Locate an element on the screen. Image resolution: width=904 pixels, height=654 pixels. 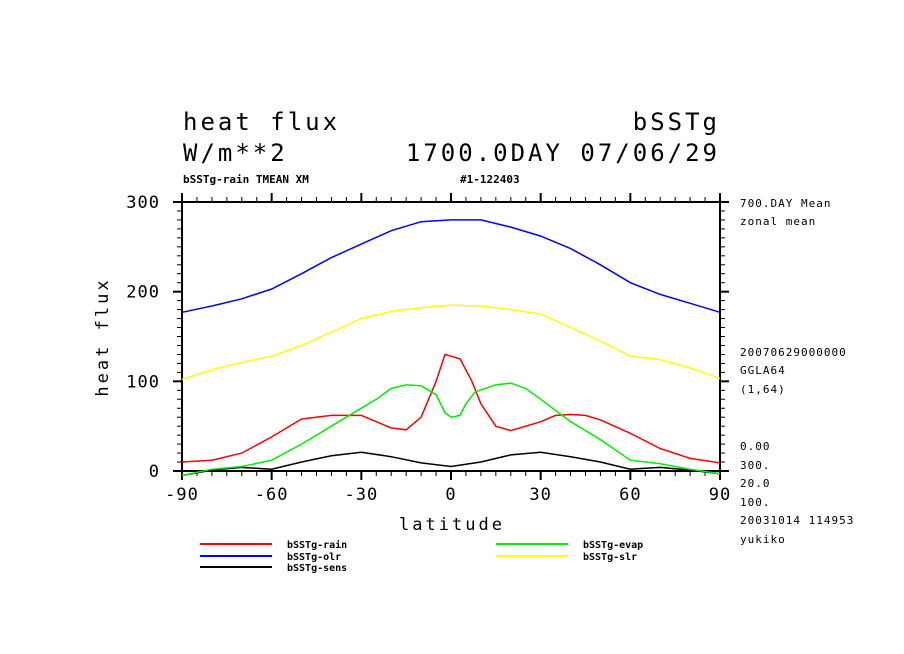
y-tick-label: 0 is located at coordinates (154, 472).